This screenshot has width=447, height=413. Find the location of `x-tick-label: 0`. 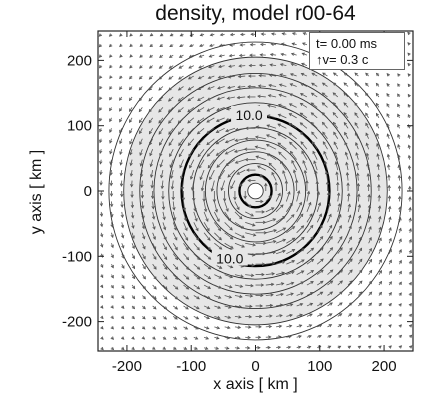

x-tick-label: 0 is located at coordinates (255, 366).